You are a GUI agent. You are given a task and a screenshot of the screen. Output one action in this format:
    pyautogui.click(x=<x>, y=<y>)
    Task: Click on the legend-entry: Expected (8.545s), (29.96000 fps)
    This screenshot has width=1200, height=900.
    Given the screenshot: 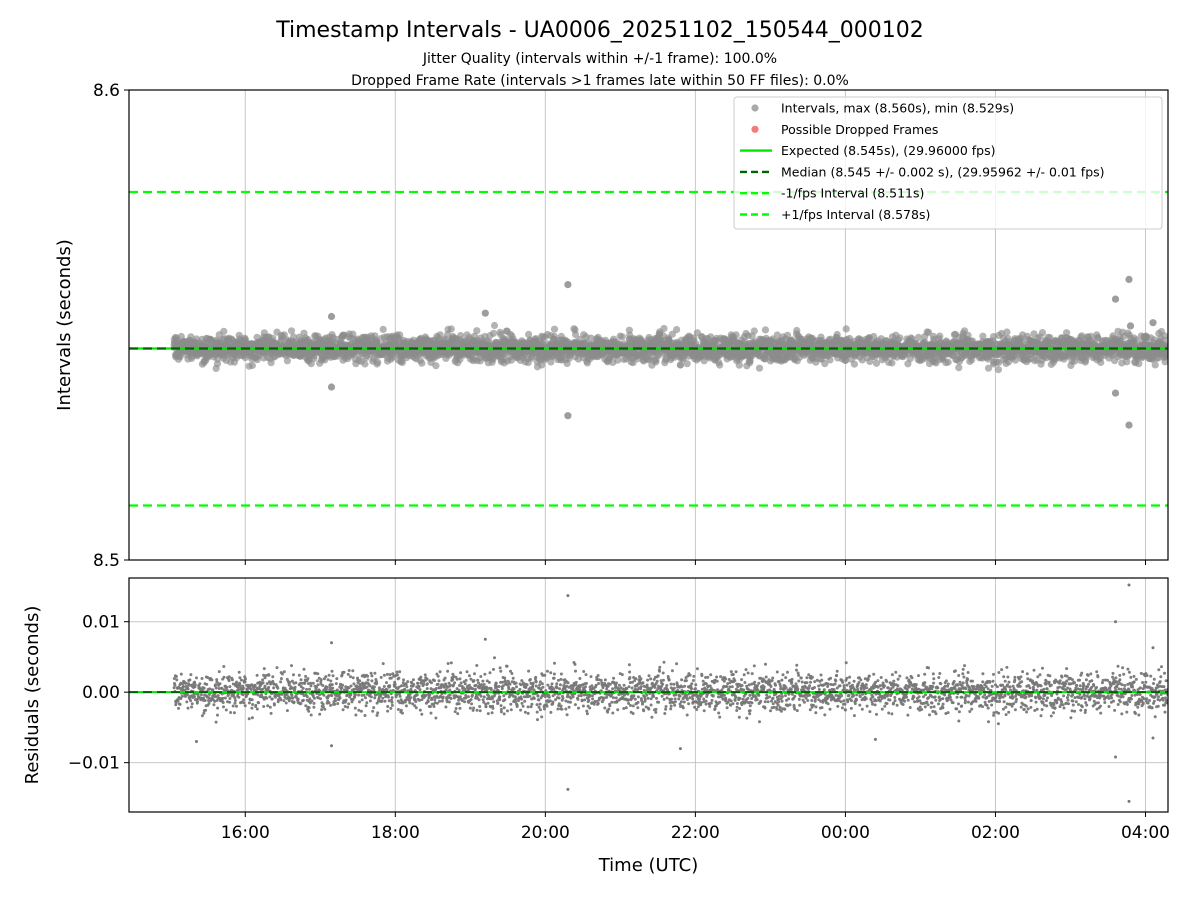 What is the action you would take?
    pyautogui.click(x=888, y=150)
    